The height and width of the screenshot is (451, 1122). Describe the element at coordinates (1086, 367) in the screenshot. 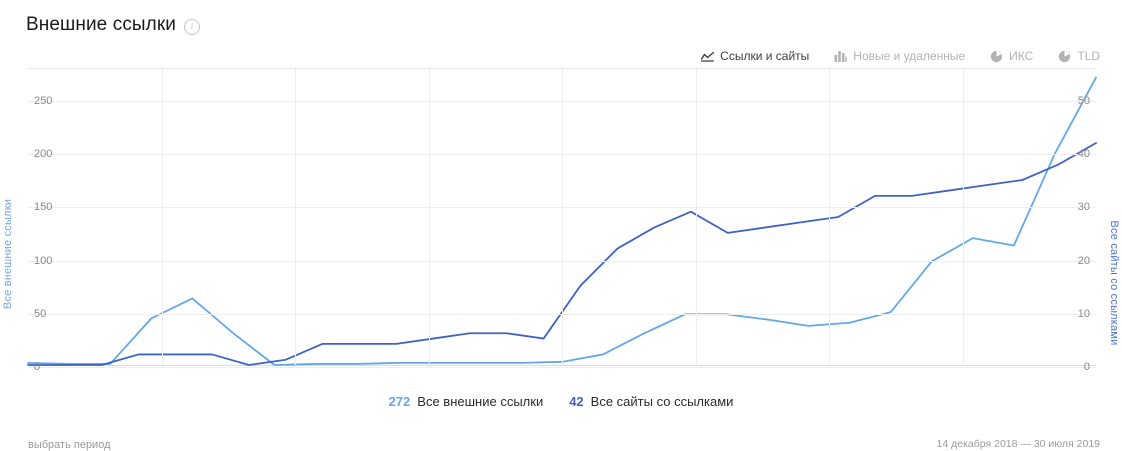

I see `right-axis-tick: 0` at that location.